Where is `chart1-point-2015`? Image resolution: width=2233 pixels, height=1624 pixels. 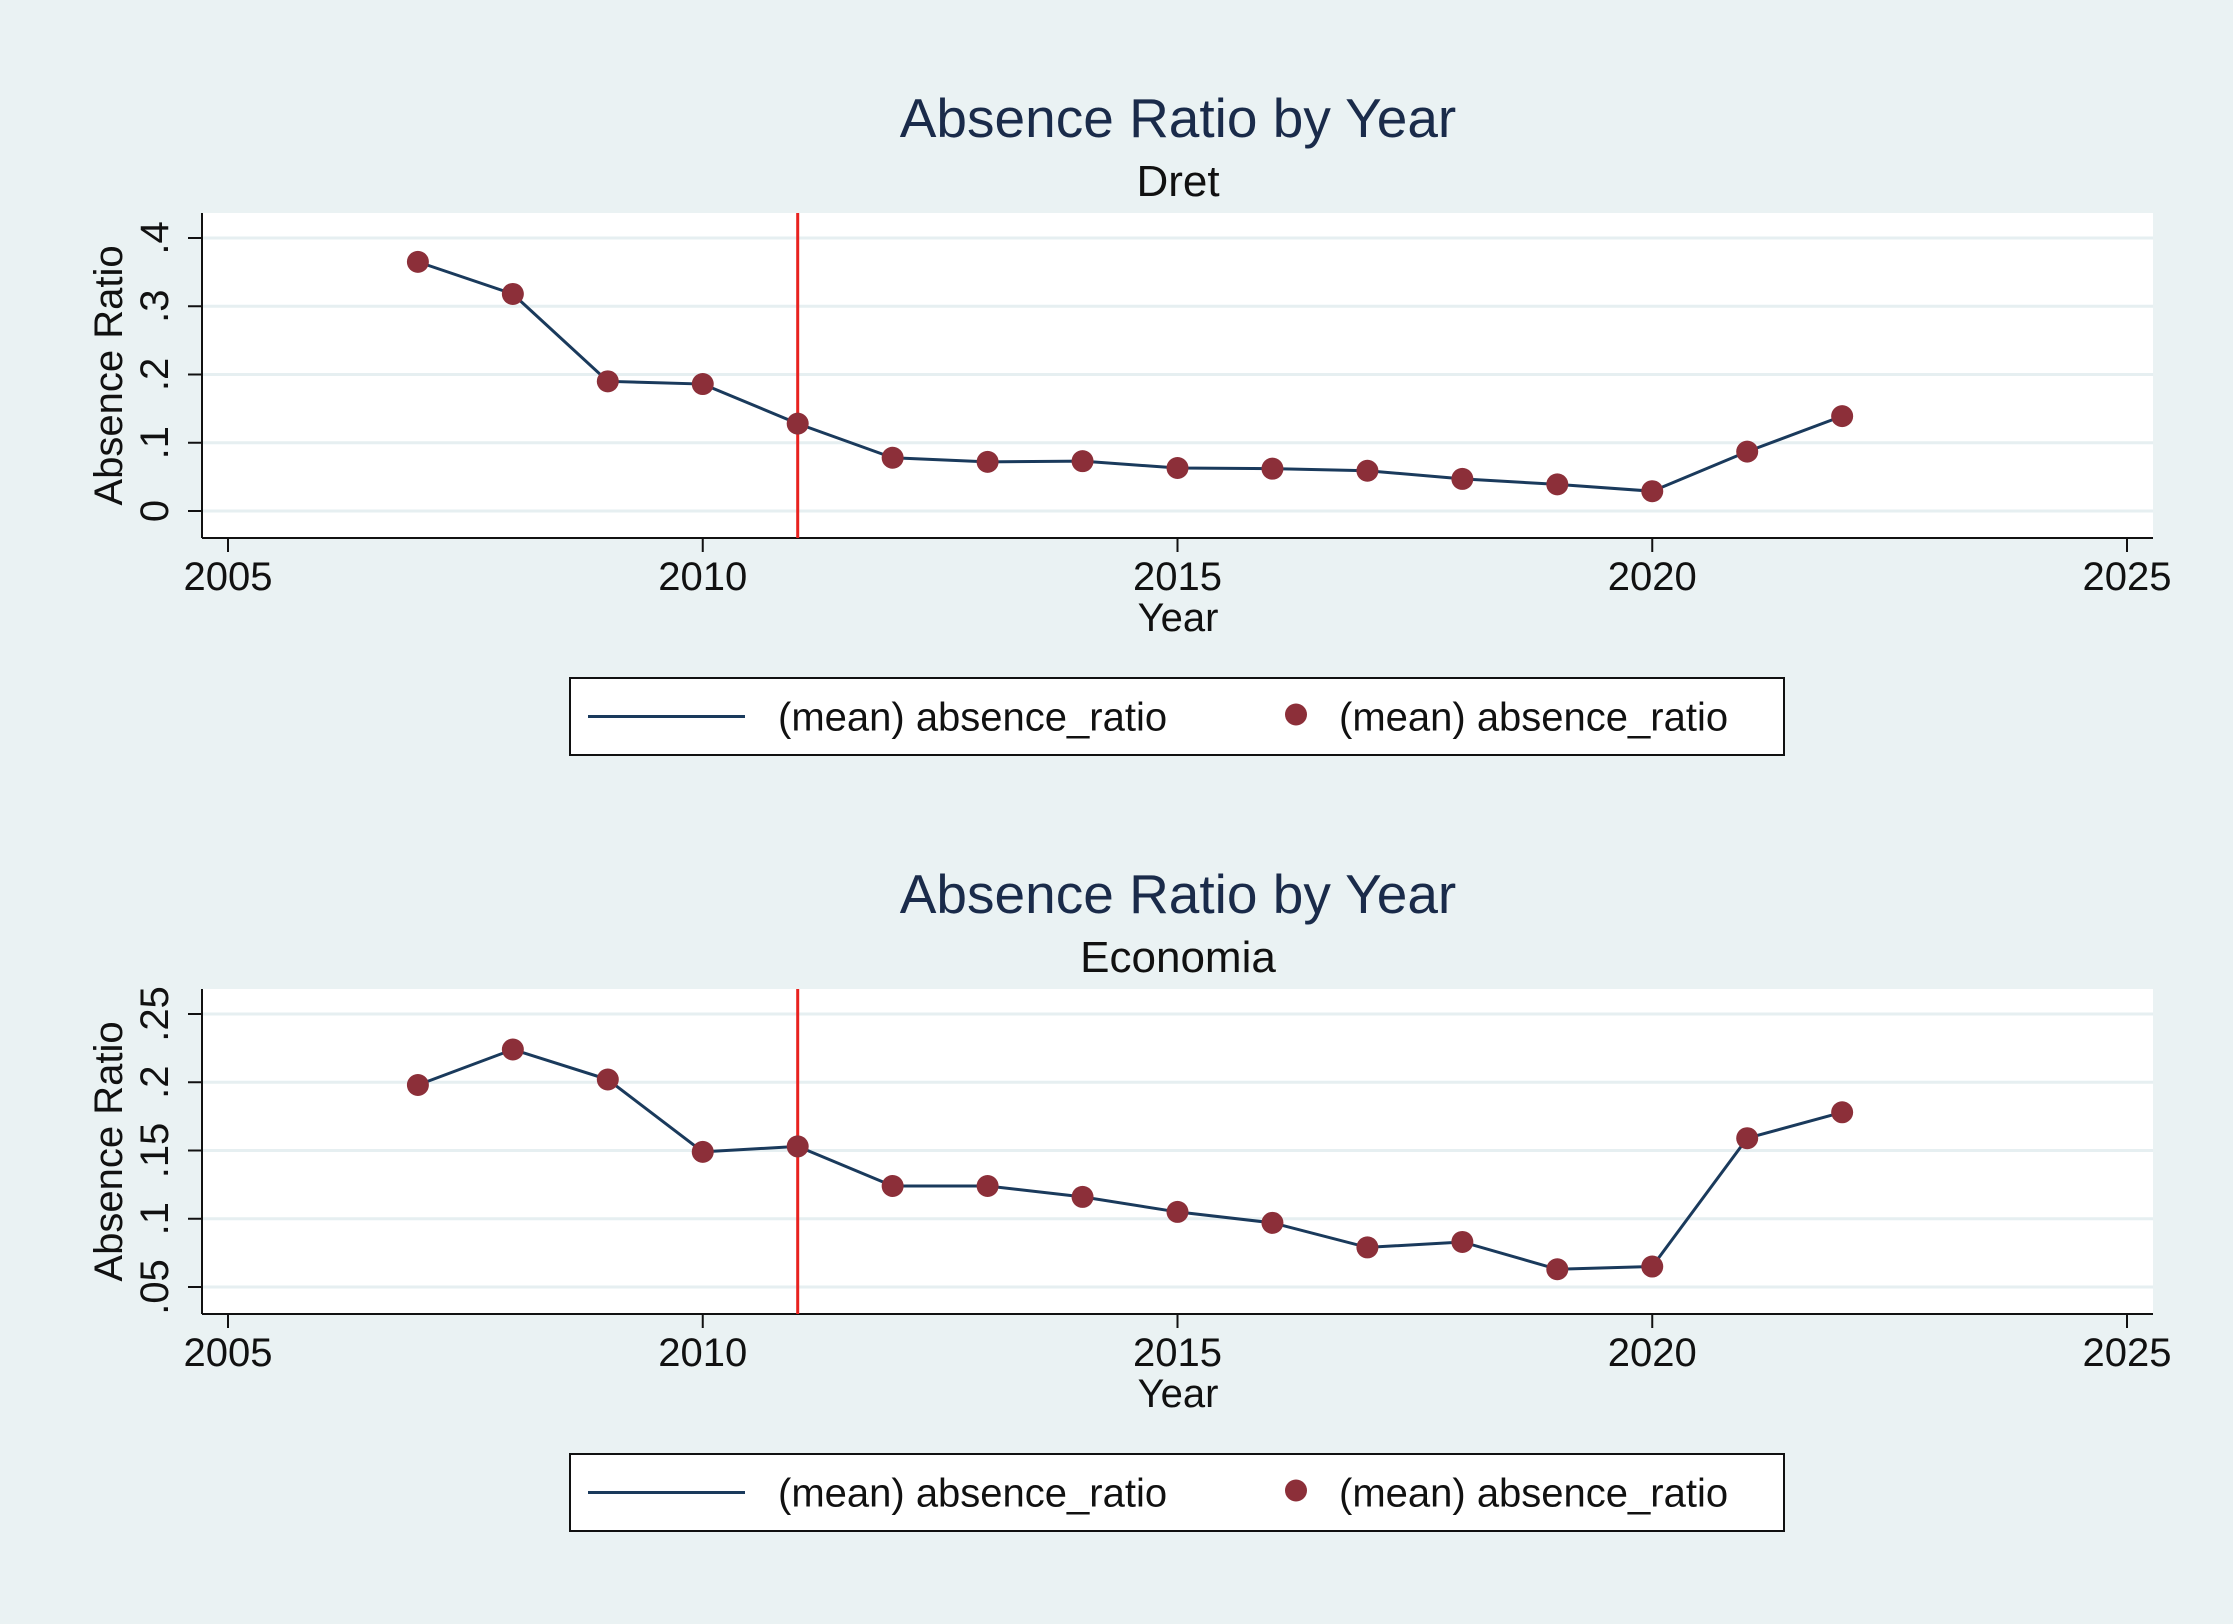 chart1-point-2015 is located at coordinates (1177, 468).